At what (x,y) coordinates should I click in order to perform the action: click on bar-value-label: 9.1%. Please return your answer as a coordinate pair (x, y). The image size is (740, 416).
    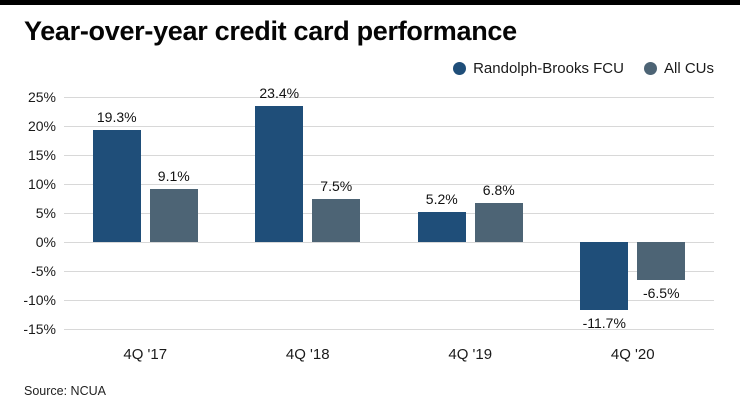
    Looking at the image, I should click on (173, 176).